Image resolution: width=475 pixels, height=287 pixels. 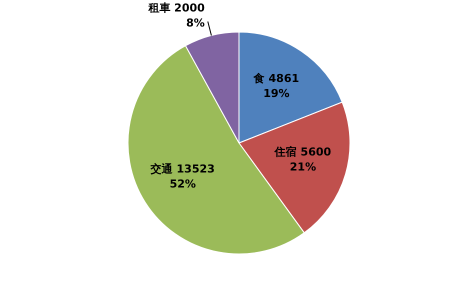 I want to click on slice-label: 食 4861, so click(x=276, y=78).